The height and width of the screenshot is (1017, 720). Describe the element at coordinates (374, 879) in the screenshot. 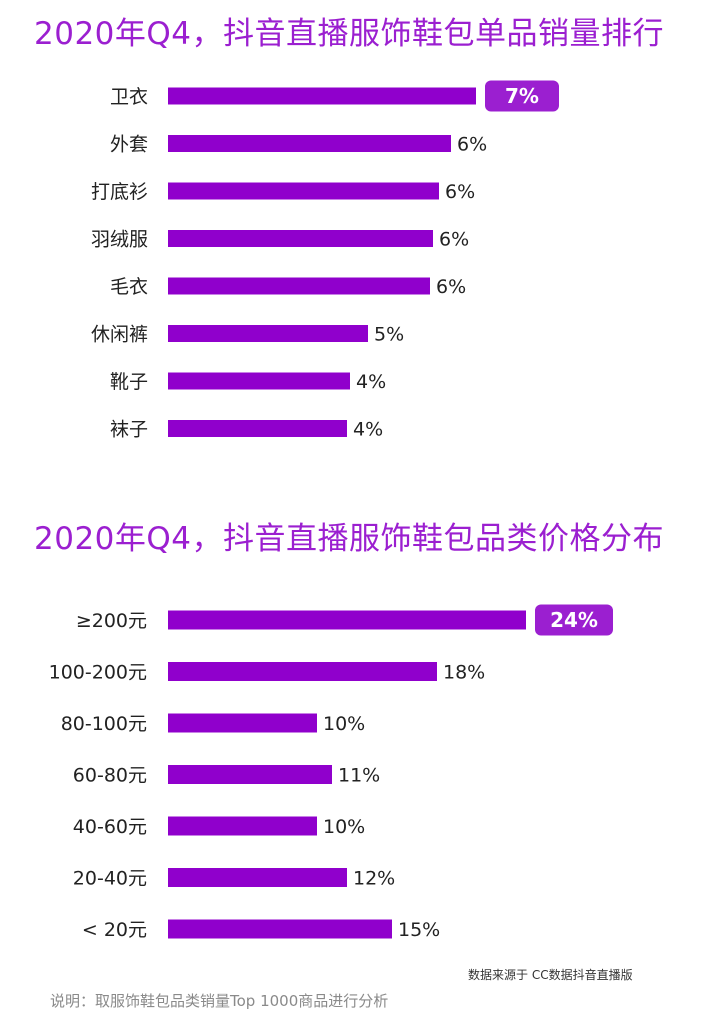

I see `data-label: 12%` at that location.